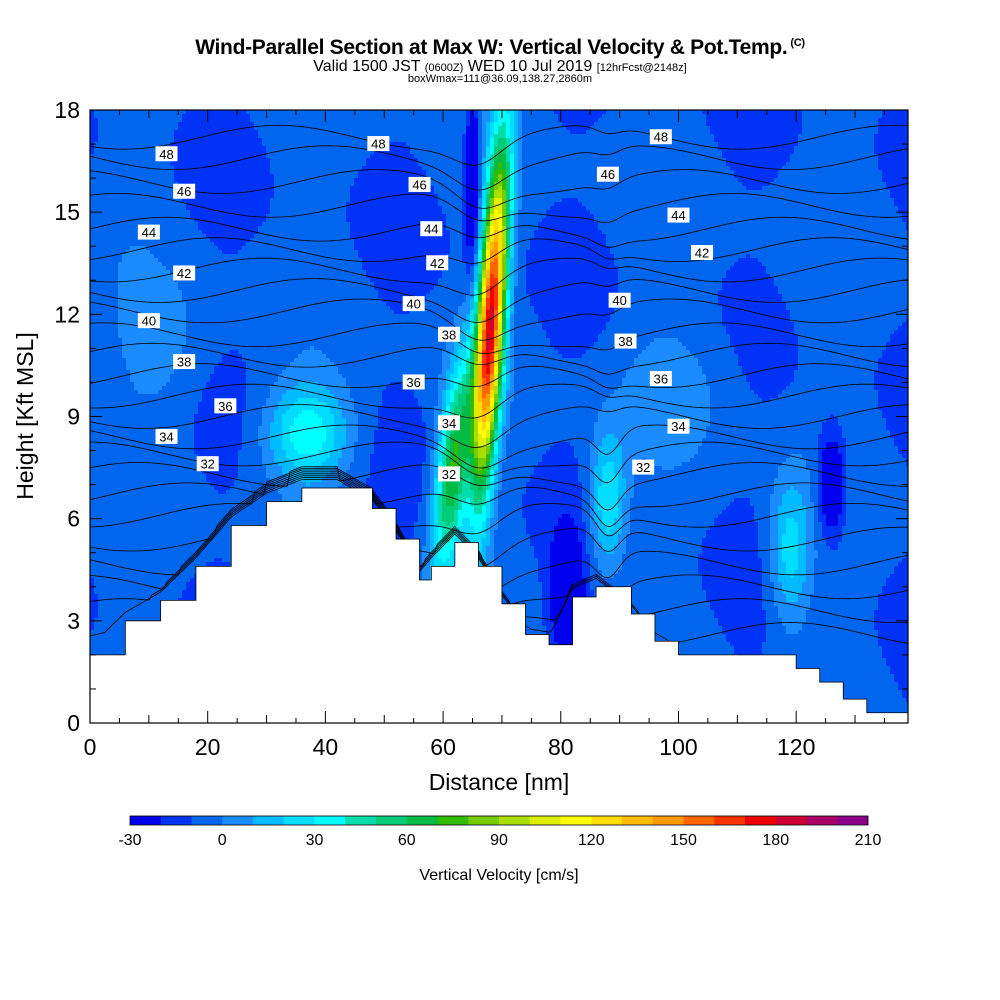 The width and height of the screenshot is (1000, 1000). What do you see at coordinates (443, 747) in the screenshot?
I see `x-tick-label: 60` at bounding box center [443, 747].